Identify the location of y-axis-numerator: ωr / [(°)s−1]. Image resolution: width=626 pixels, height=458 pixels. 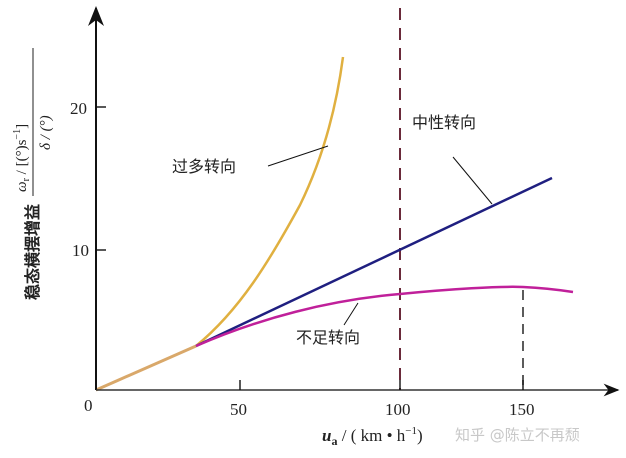
(22, 158).